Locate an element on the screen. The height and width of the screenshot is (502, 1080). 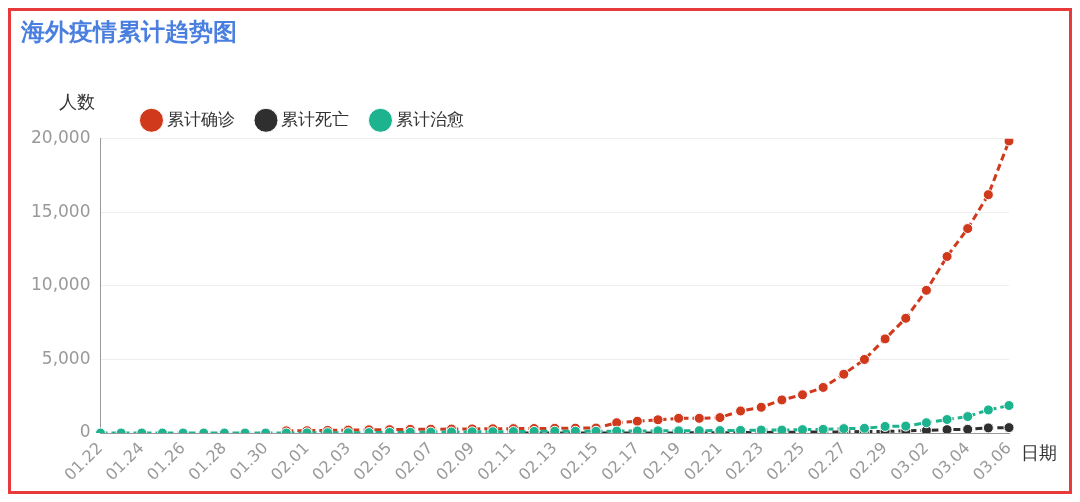
y-tick-label: 15,000 is located at coordinates (61, 210).